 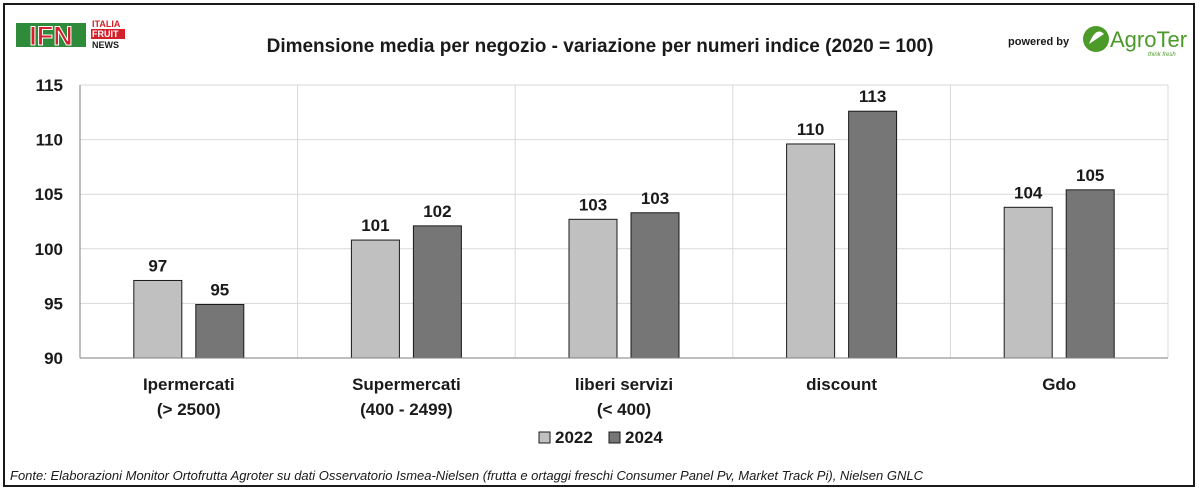 I want to click on agroter-leaf-shape, so click(x=1096, y=37).